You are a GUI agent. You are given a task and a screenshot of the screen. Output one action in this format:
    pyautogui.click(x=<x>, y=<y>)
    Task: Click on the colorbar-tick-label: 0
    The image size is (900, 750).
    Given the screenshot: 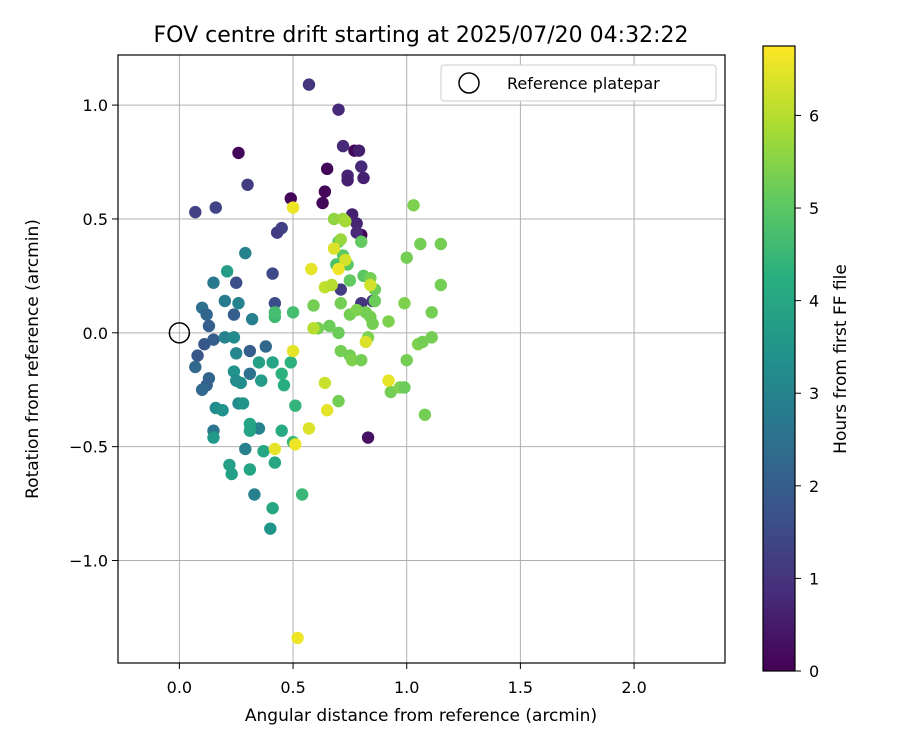 What is the action you would take?
    pyautogui.click(x=814, y=671)
    